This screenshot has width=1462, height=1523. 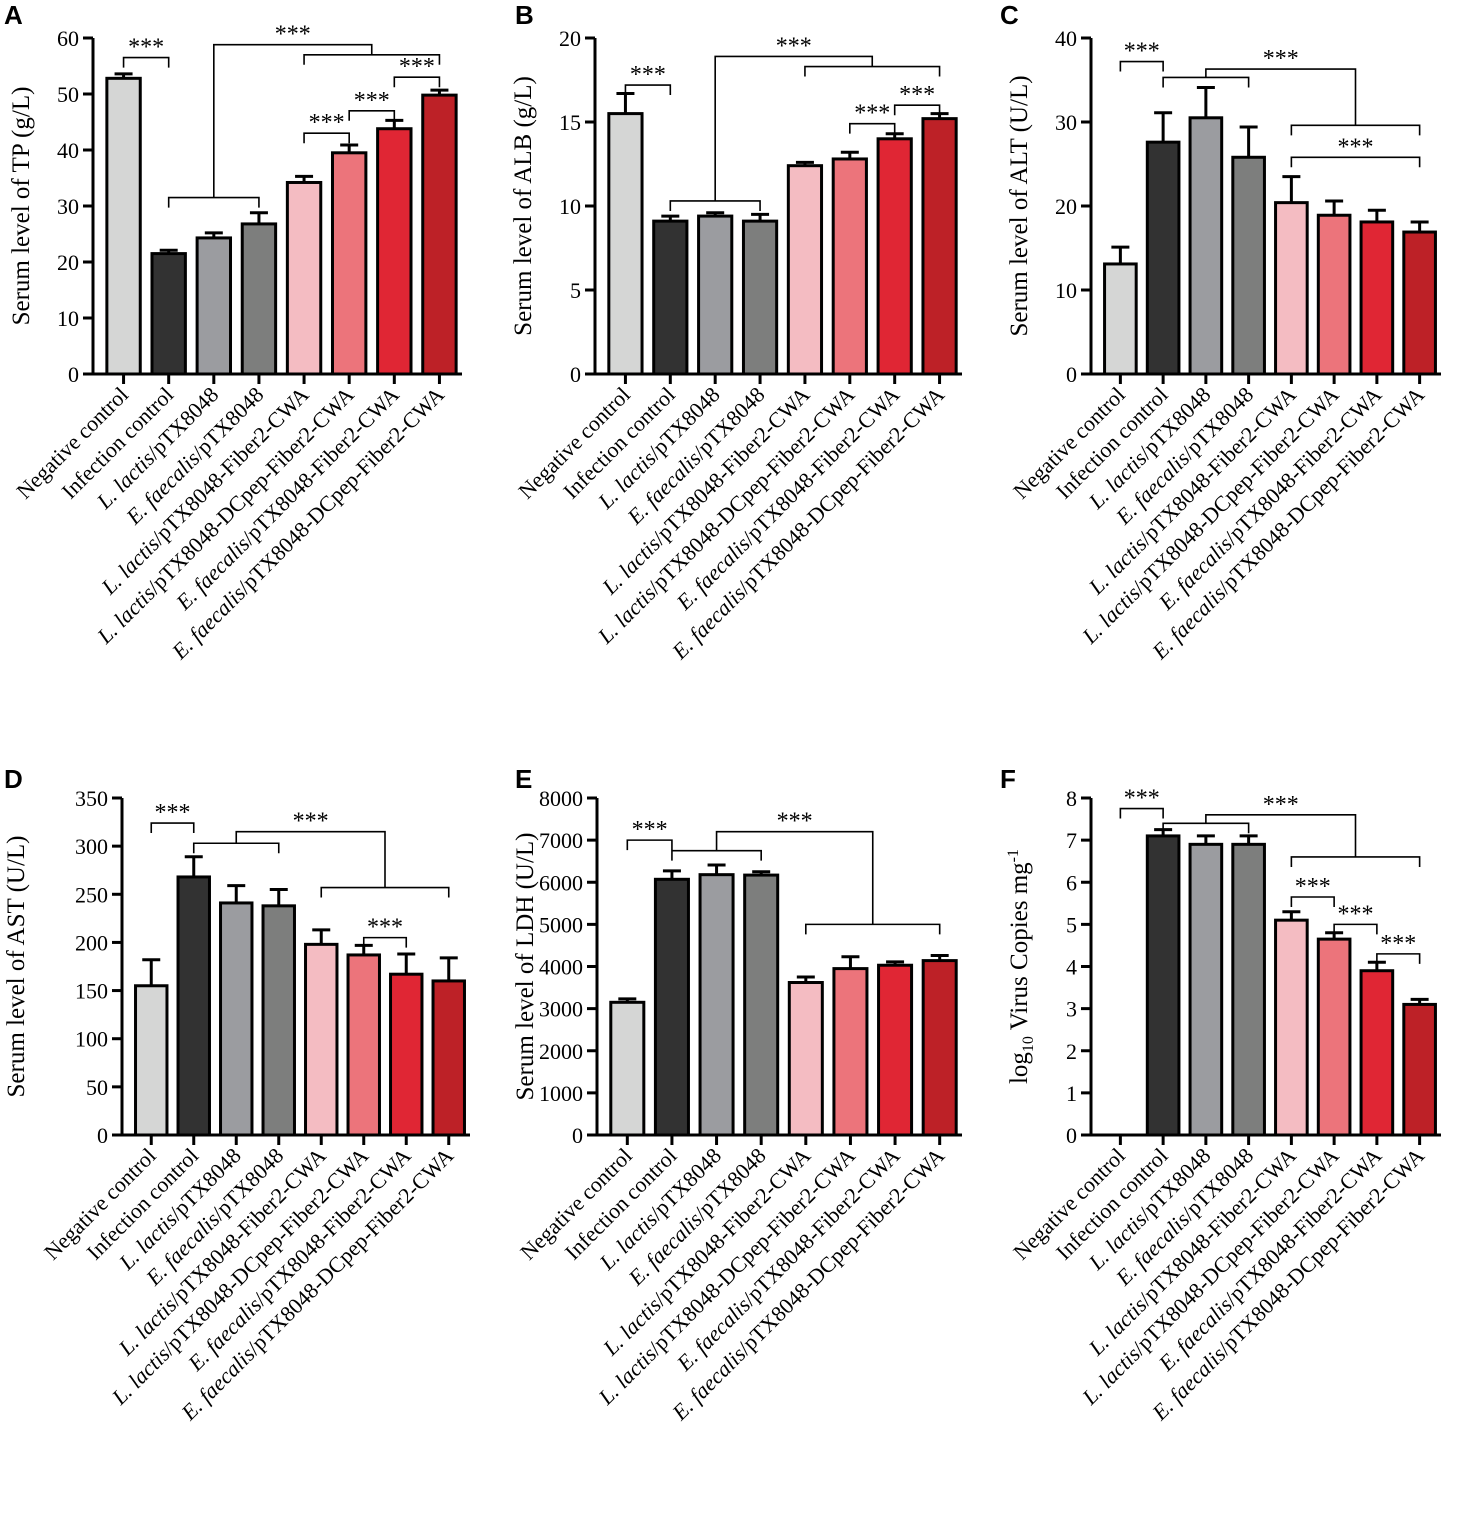 What do you see at coordinates (91, 1039) in the screenshot?
I see `y-tick-label: 100` at bounding box center [91, 1039].